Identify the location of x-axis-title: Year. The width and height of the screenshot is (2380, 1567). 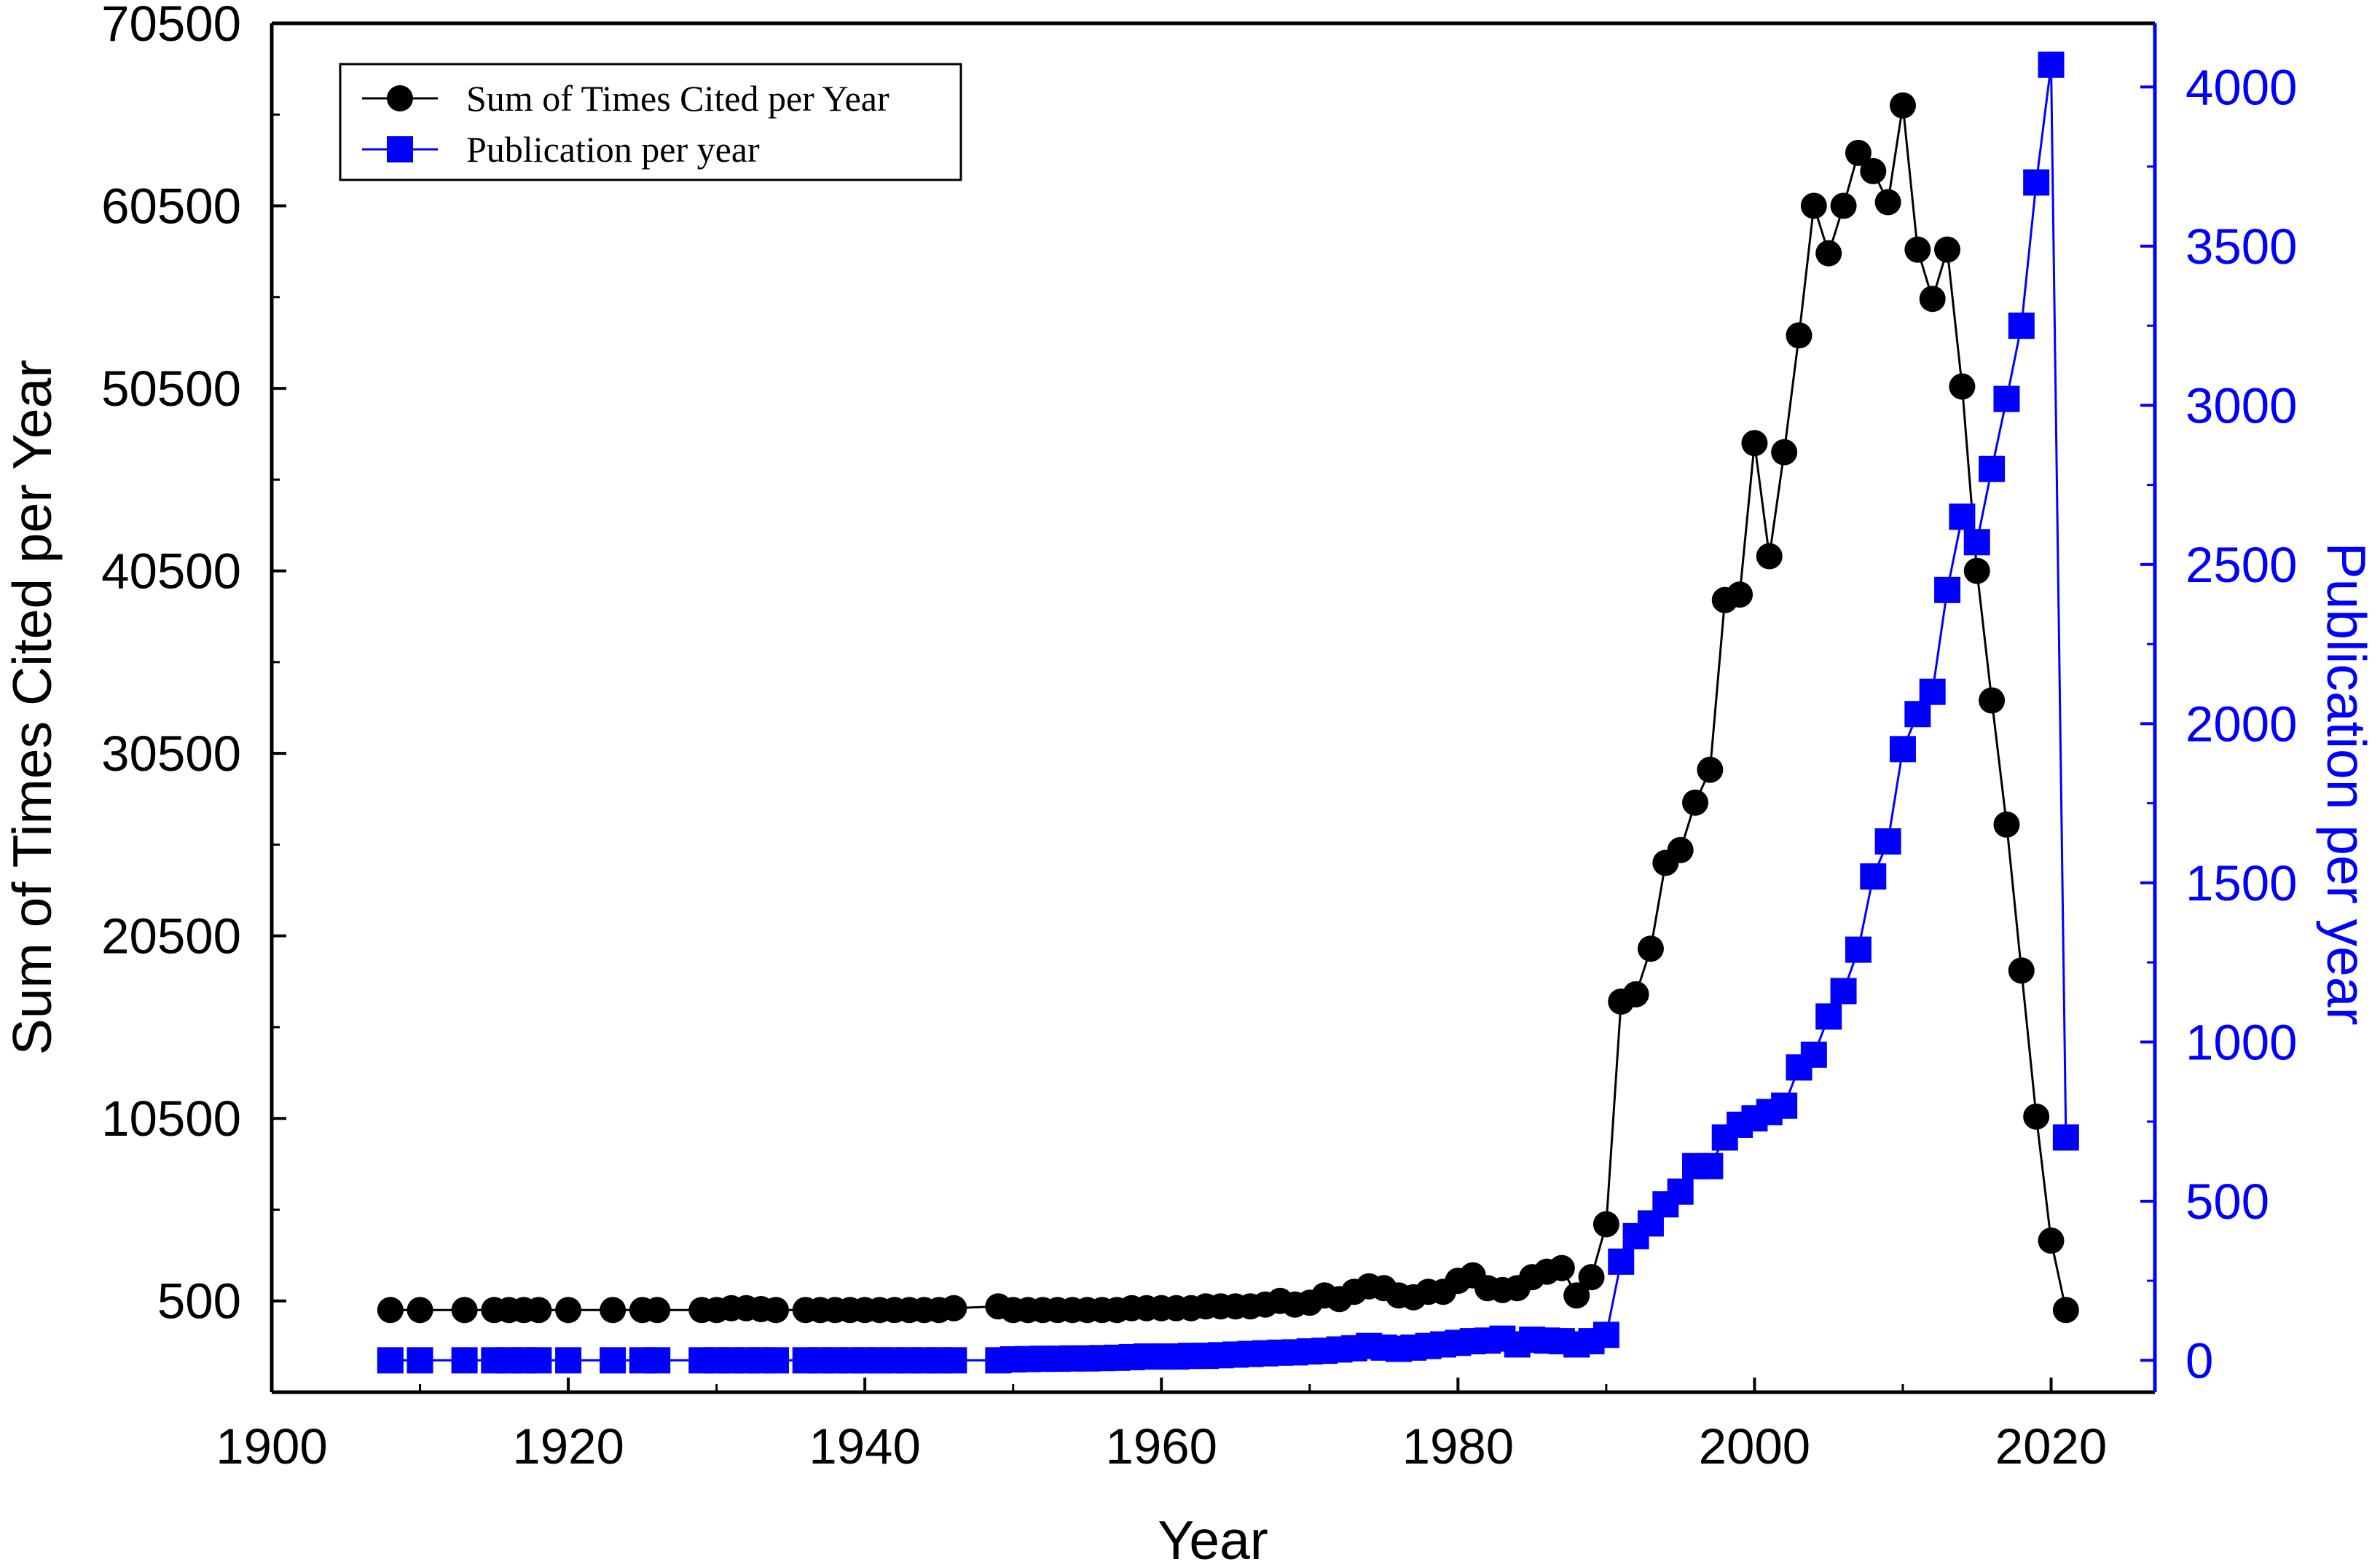
(1213, 1538).